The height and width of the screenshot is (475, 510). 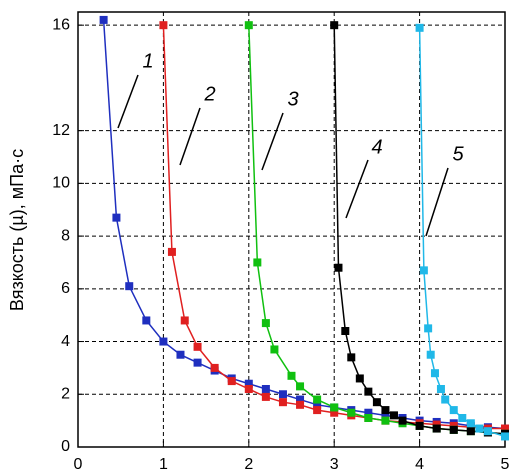 I want to click on y-tick-label: 10, so click(x=61, y=183).